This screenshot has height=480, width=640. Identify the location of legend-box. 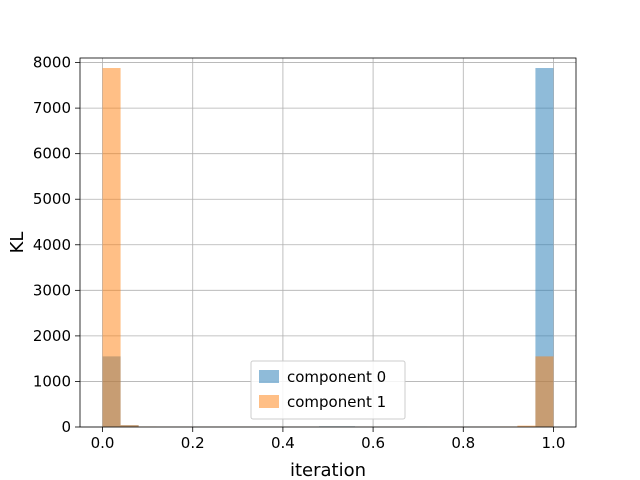
(328, 390).